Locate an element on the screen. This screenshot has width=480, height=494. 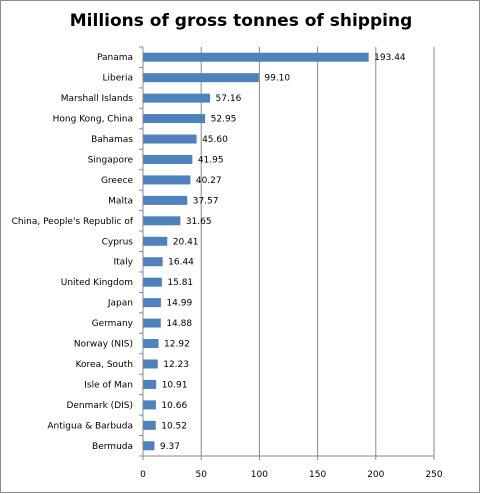
category-label: Marshall Islands is located at coordinates (97, 99).